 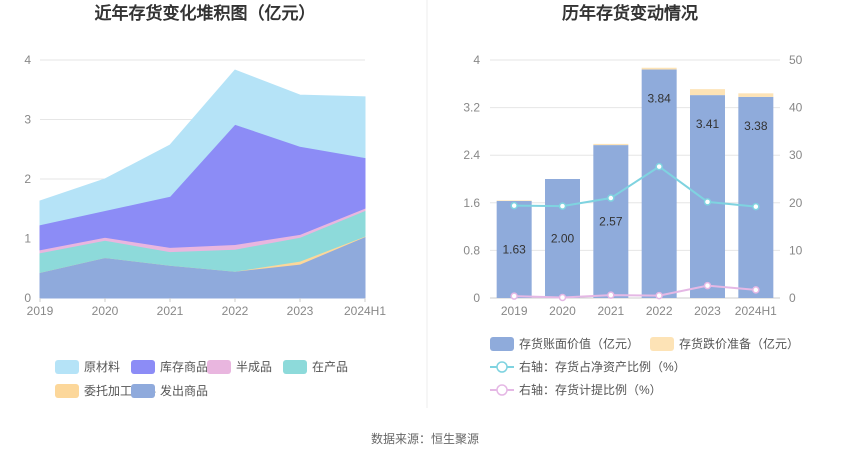 I want to click on legend-label: 半成品, so click(x=254, y=367).